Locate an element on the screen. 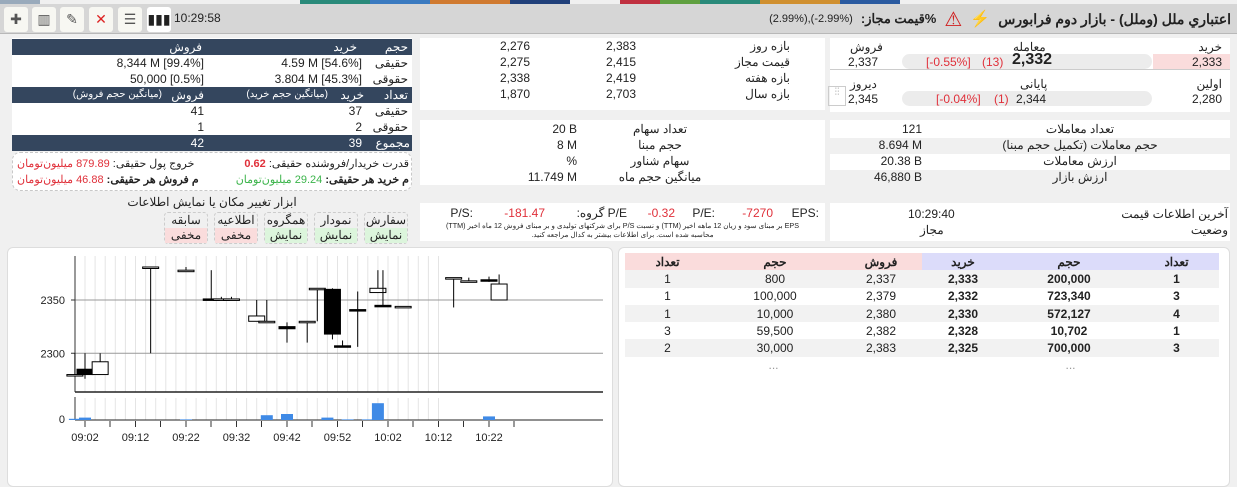  col-count: تعداد is located at coordinates (395, 95).